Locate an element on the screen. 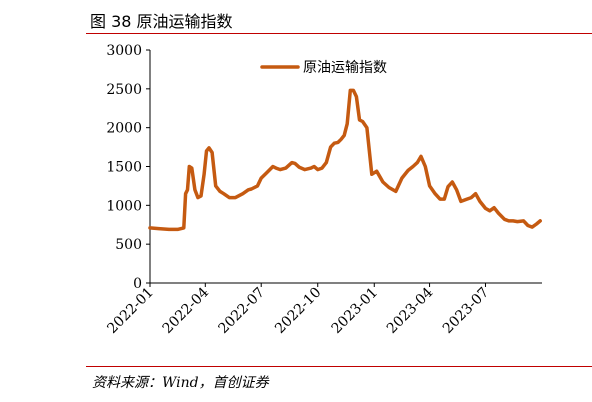 The width and height of the screenshot is (592, 402). header-rule is located at coordinates (339, 33).